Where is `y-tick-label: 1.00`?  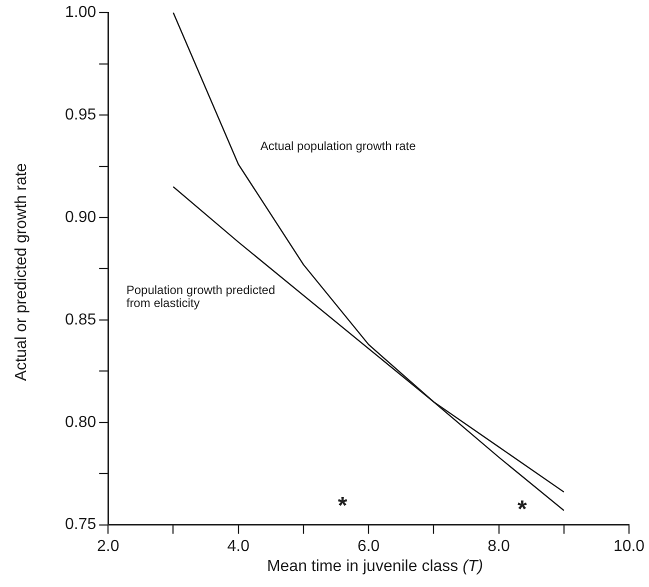
y-tick-label: 1.00 is located at coordinates (80, 13).